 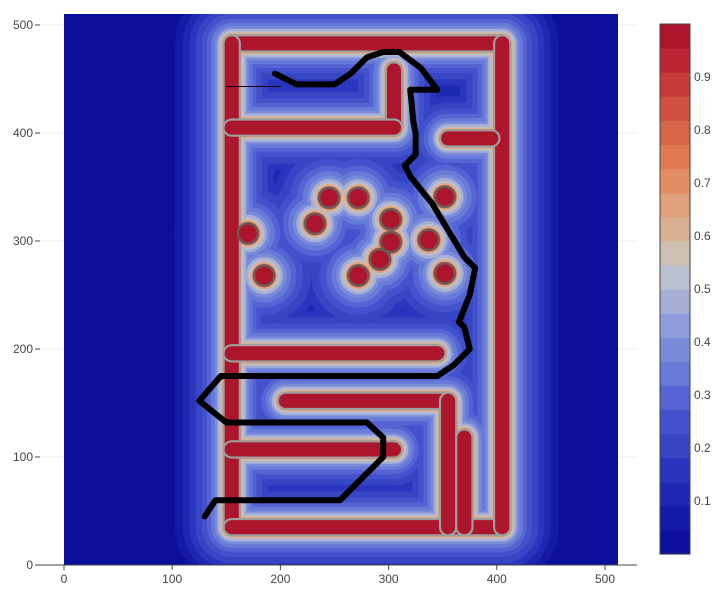 I want to click on colorbar-tick-label: 0.3, so click(x=702, y=395).